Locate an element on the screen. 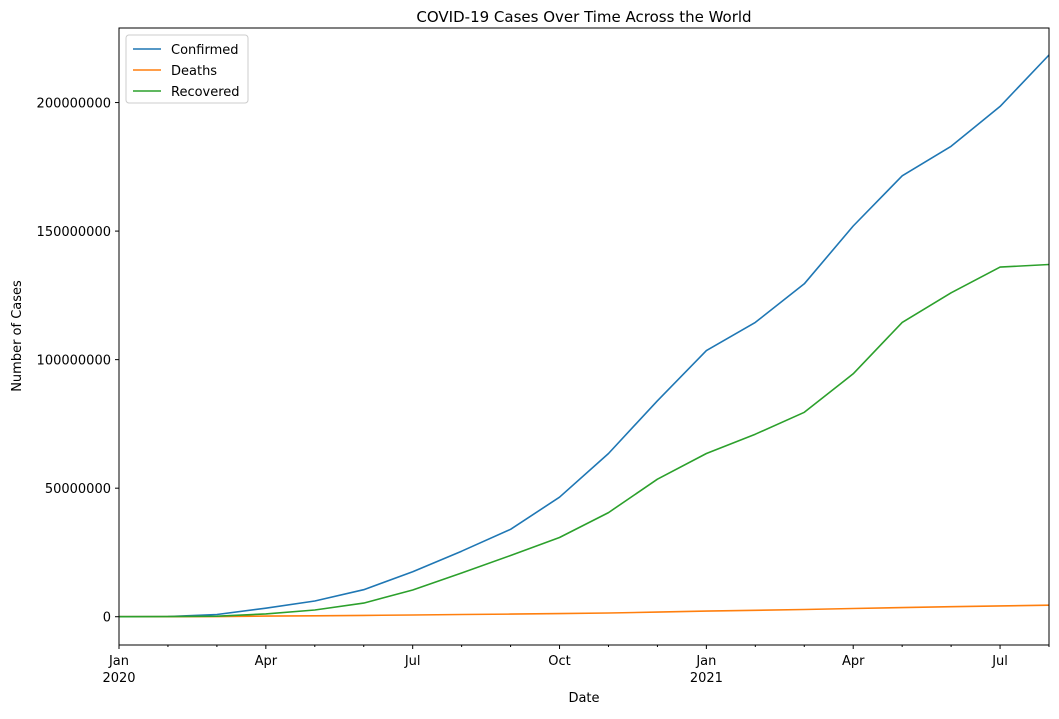 The height and width of the screenshot is (719, 1059). y-tick-label: 50000000 is located at coordinates (78, 489).